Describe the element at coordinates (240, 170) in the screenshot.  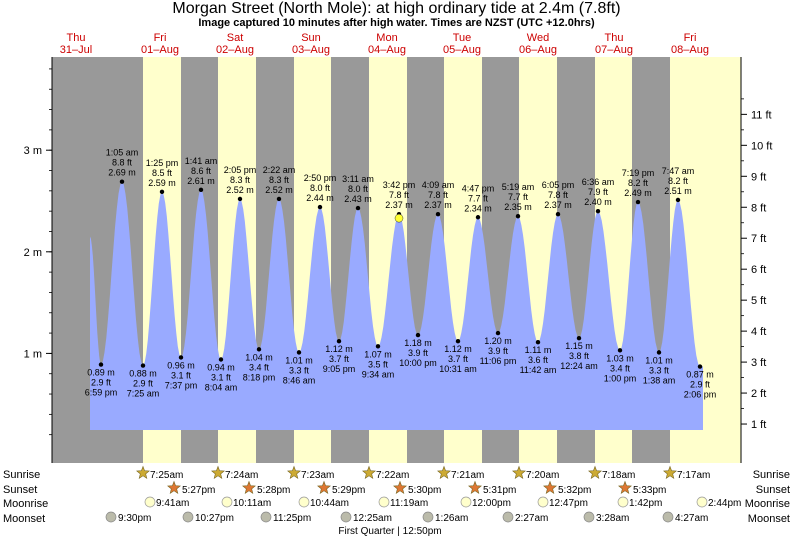
I see `high-tide-time: 2:05 pm` at that location.